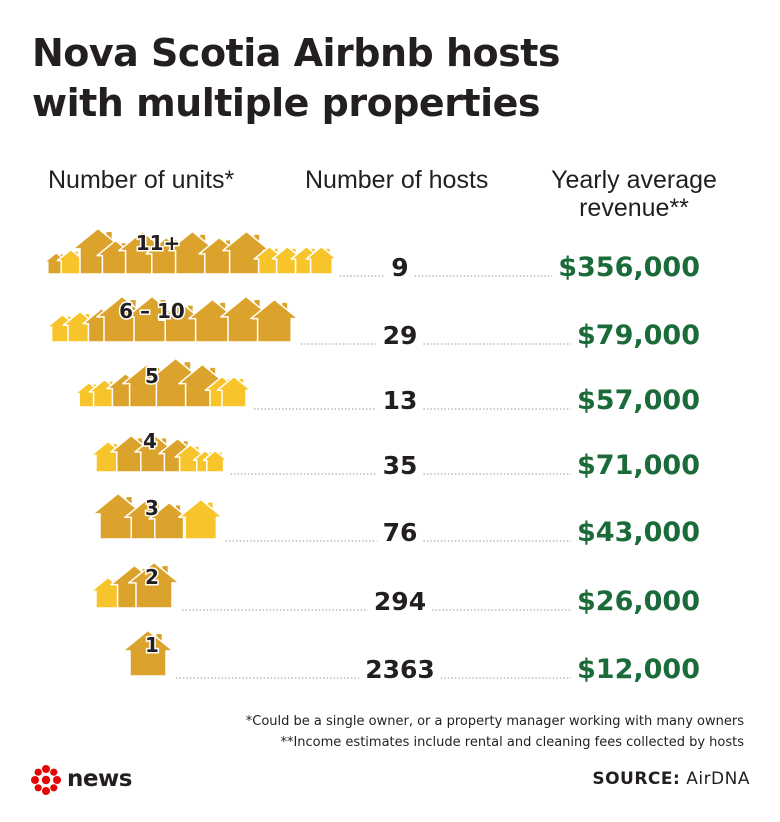  Describe the element at coordinates (399, 267) in the screenshot. I see `hosts-value: 9` at that location.